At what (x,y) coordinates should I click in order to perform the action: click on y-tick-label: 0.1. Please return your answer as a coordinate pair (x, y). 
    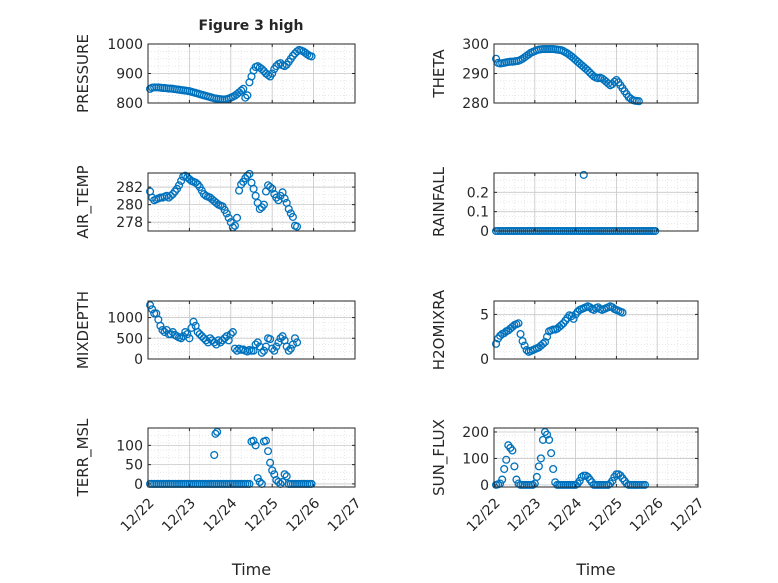
    Looking at the image, I should click on (478, 213).